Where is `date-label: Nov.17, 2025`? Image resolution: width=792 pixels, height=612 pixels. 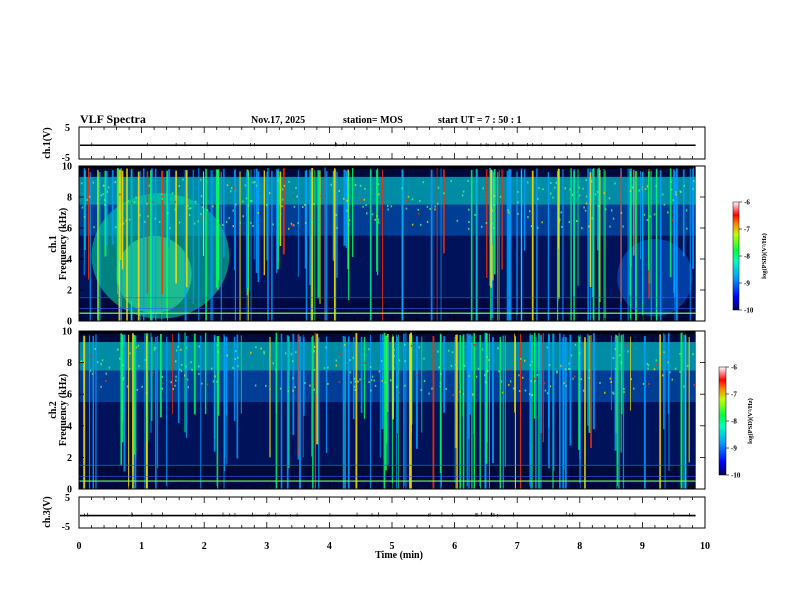
date-label: Nov.17, 2025 is located at coordinates (278, 120).